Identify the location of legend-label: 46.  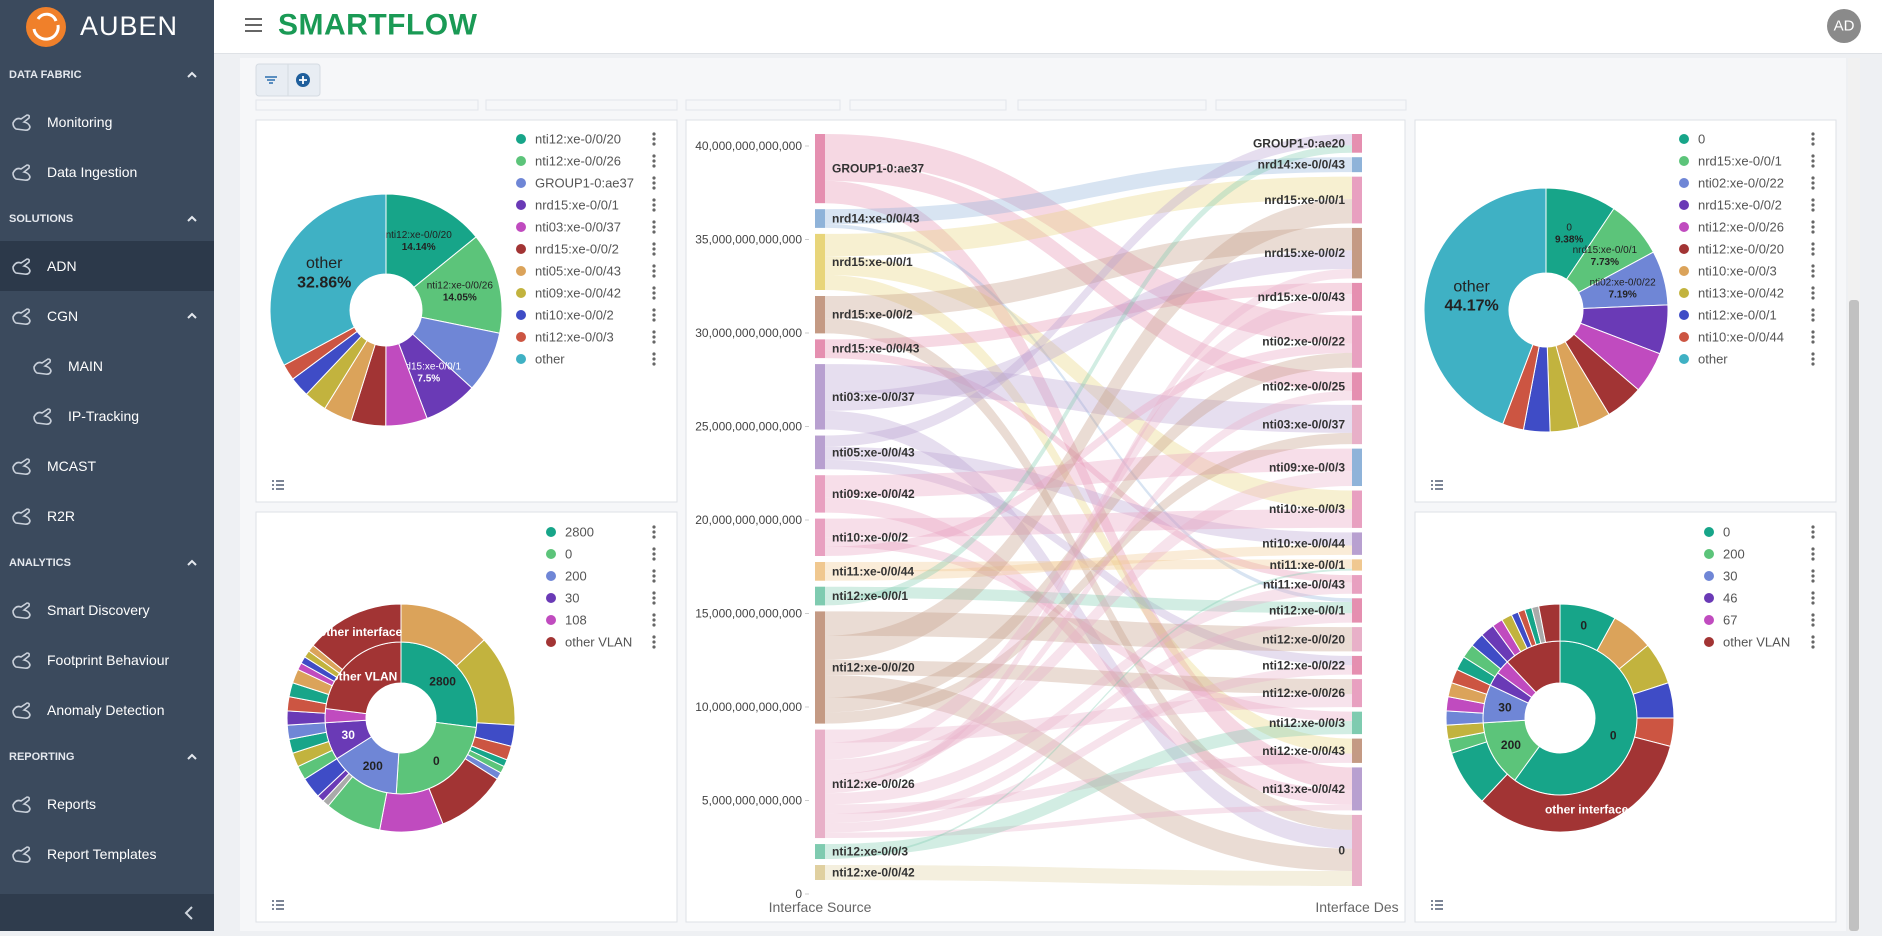
(1730, 598).